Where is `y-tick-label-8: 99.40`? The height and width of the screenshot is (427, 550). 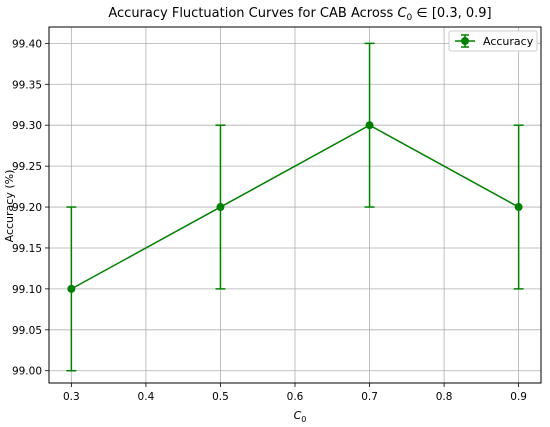 y-tick-label-8: 99.40 is located at coordinates (27, 44).